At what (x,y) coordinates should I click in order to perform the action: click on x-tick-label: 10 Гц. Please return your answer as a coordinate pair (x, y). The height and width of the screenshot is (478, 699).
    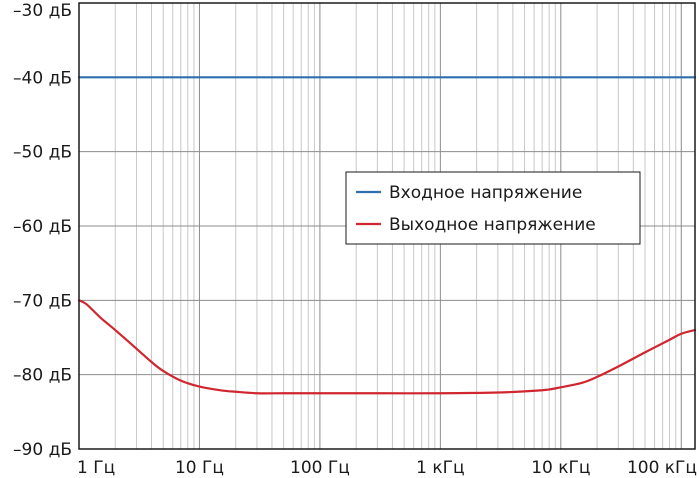
    Looking at the image, I should click on (199, 468).